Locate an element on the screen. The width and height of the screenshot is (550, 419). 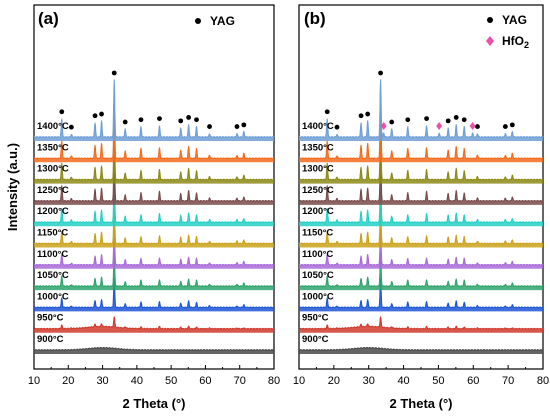
legend-yag-marker-b is located at coordinates (490, 20).